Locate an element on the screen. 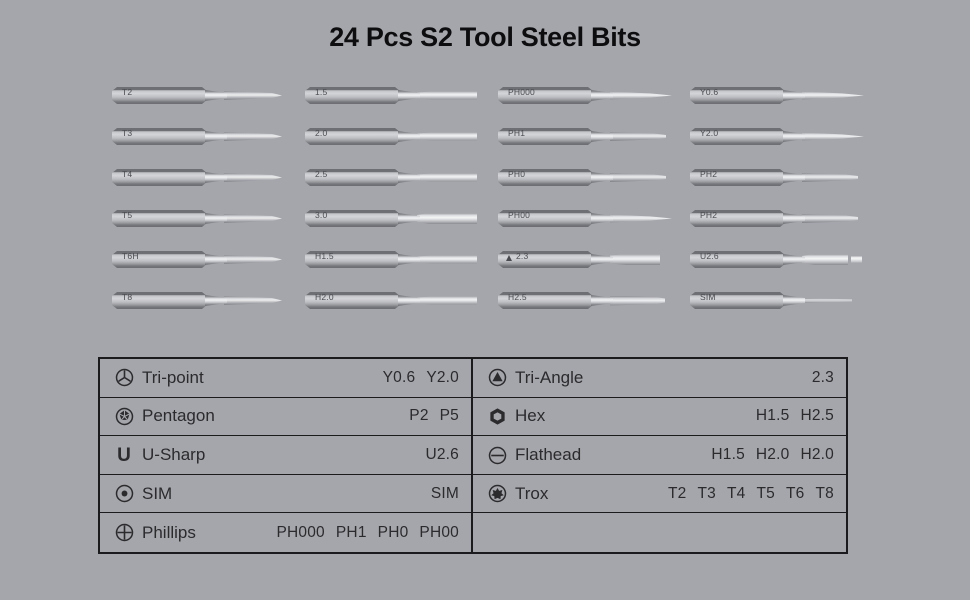 Image resolution: width=970 pixels, height=600 pixels. spec-sizes: P2 P5 is located at coordinates (435, 416).